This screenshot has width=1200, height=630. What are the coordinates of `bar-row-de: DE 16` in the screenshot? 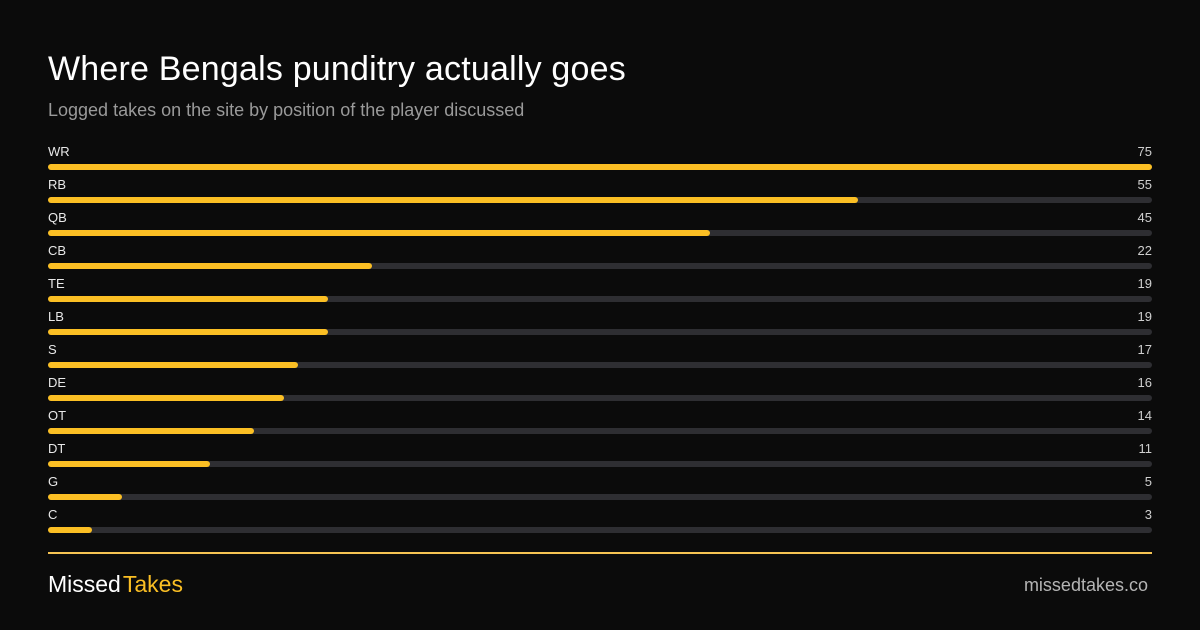 It's located at (600, 391).